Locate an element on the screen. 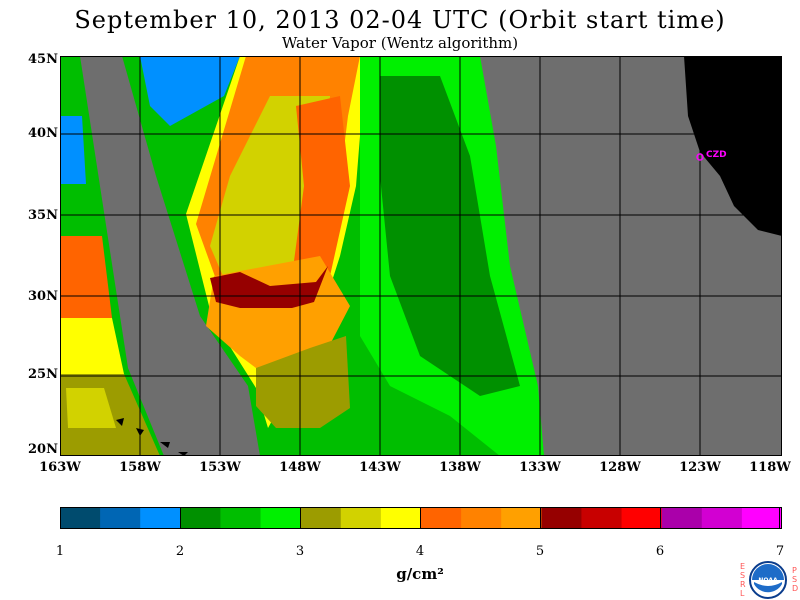 This screenshot has width=800, height=600. lon-label-158w: 158W is located at coordinates (140, 467).